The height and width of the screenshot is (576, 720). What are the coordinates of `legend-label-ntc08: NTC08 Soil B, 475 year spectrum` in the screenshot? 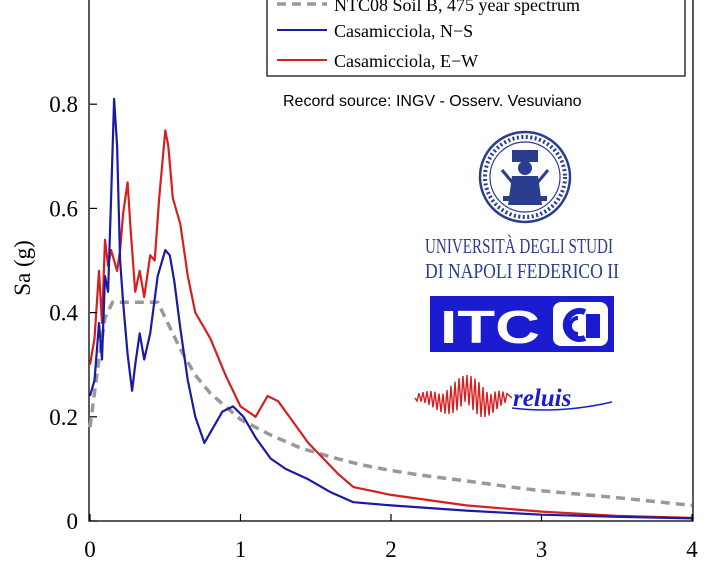 It's located at (457, 7).